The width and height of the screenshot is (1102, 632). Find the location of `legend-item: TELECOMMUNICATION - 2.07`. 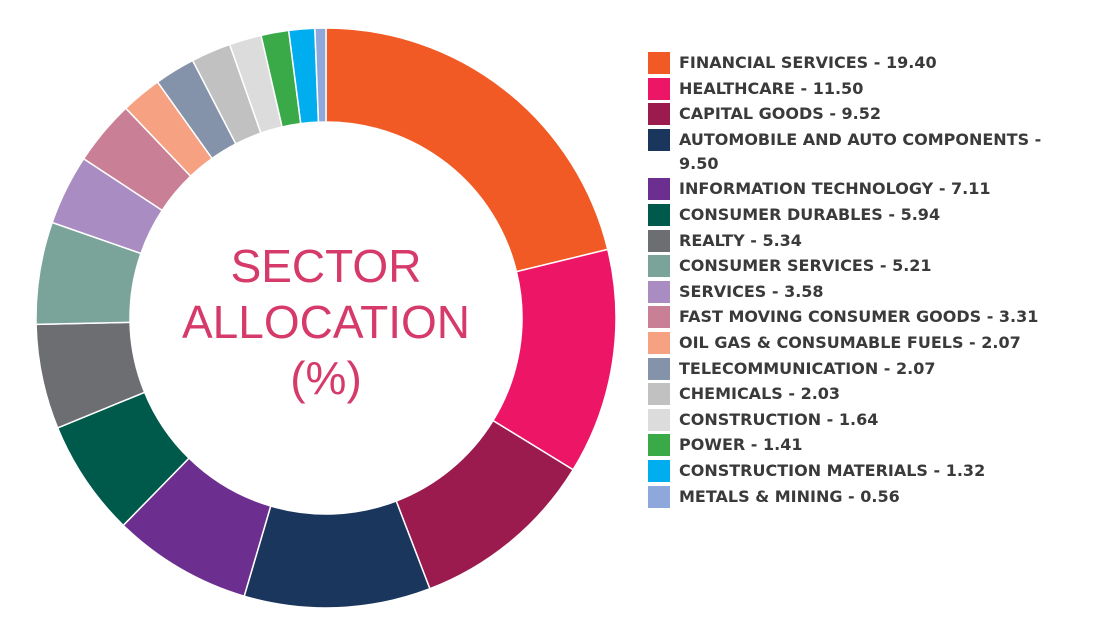

legend-item: TELECOMMUNICATION - 2.07 is located at coordinates (868, 369).